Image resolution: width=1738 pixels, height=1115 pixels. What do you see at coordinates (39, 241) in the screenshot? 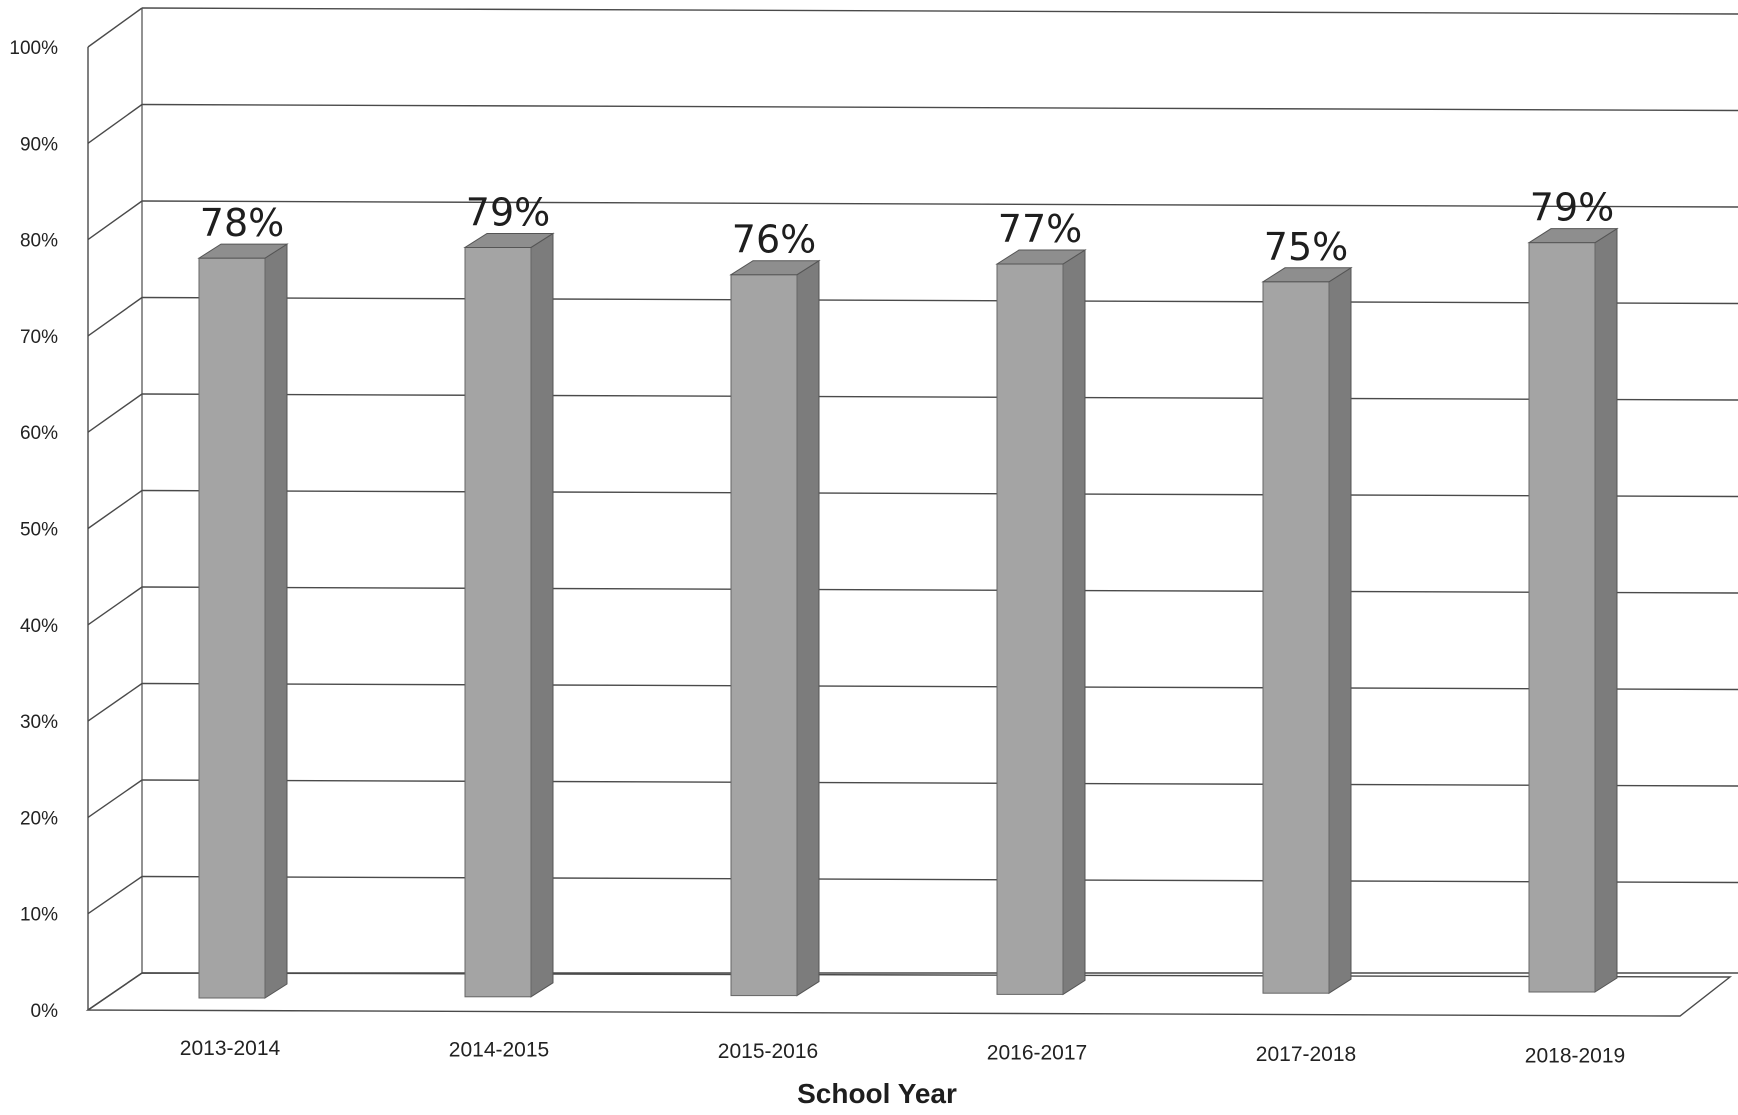
I see `y-tick-label: 80%` at bounding box center [39, 241].